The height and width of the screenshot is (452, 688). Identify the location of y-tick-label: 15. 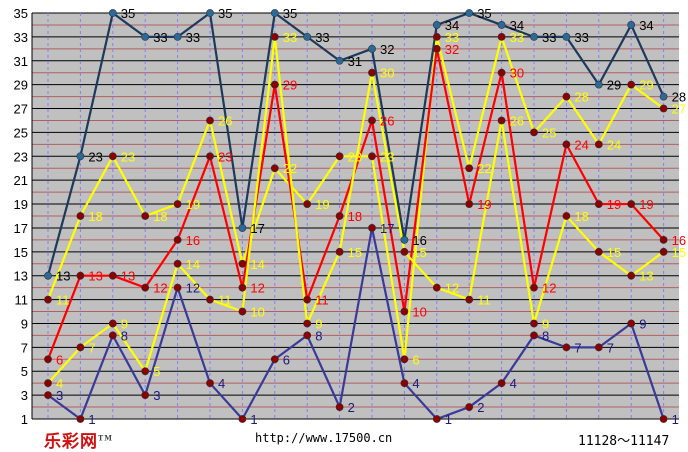
(21, 252).